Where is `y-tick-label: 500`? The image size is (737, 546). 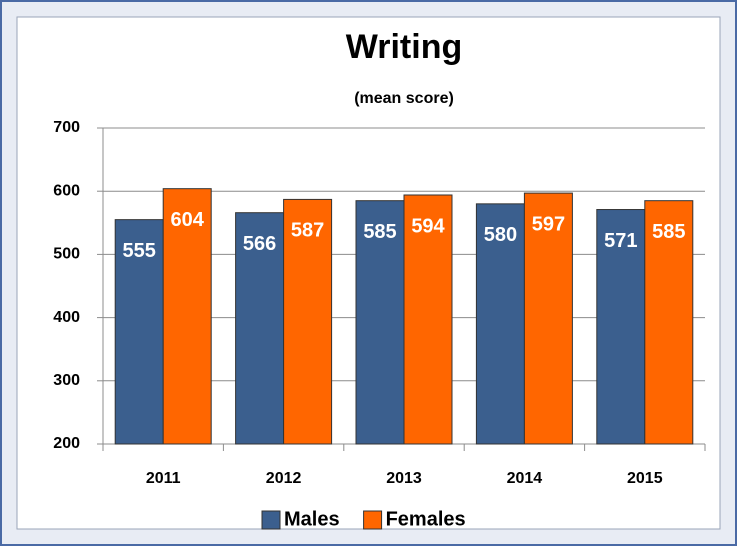 y-tick-label: 500 is located at coordinates (66, 254).